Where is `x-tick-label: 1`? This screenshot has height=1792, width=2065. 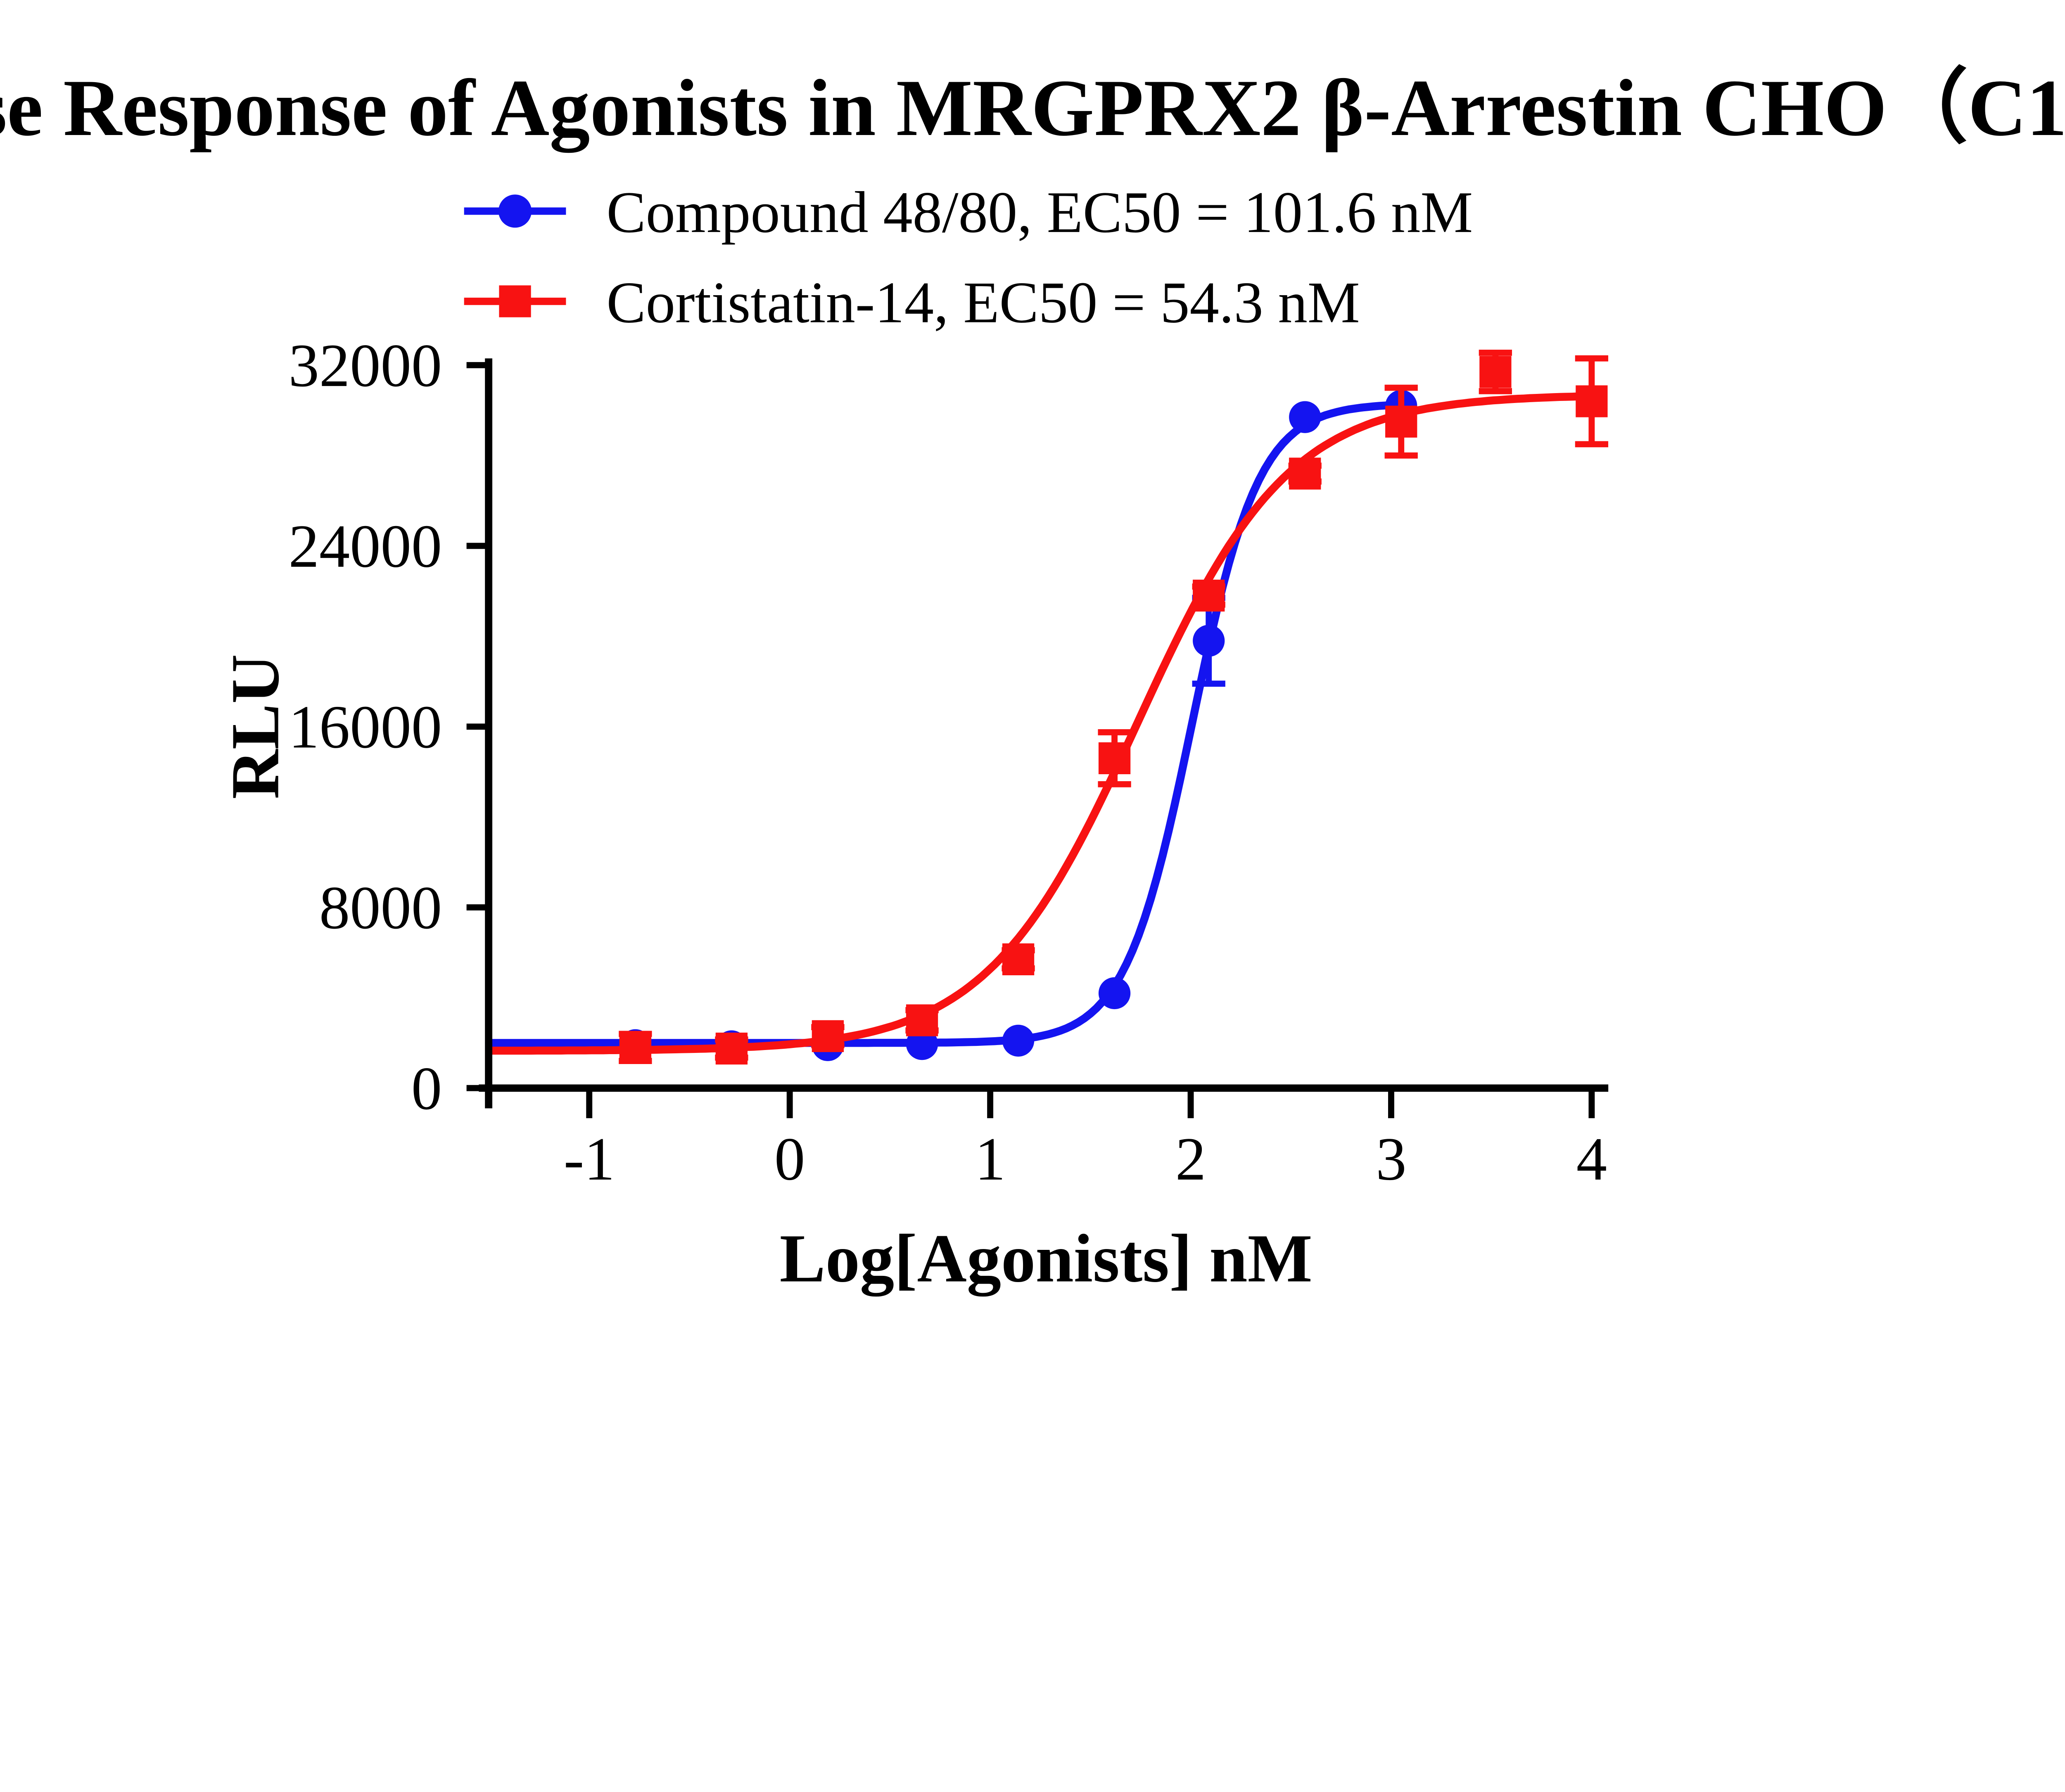
x-tick-label: 1 is located at coordinates (990, 1159).